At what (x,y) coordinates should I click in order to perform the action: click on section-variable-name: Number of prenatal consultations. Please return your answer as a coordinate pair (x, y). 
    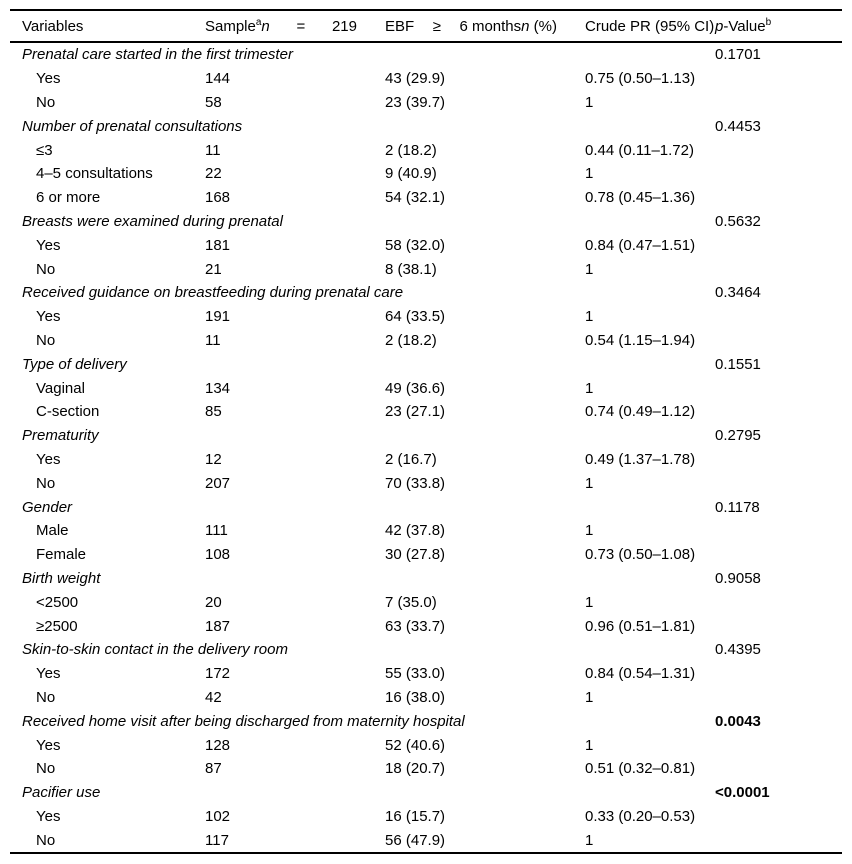
    Looking at the image, I should click on (132, 126).